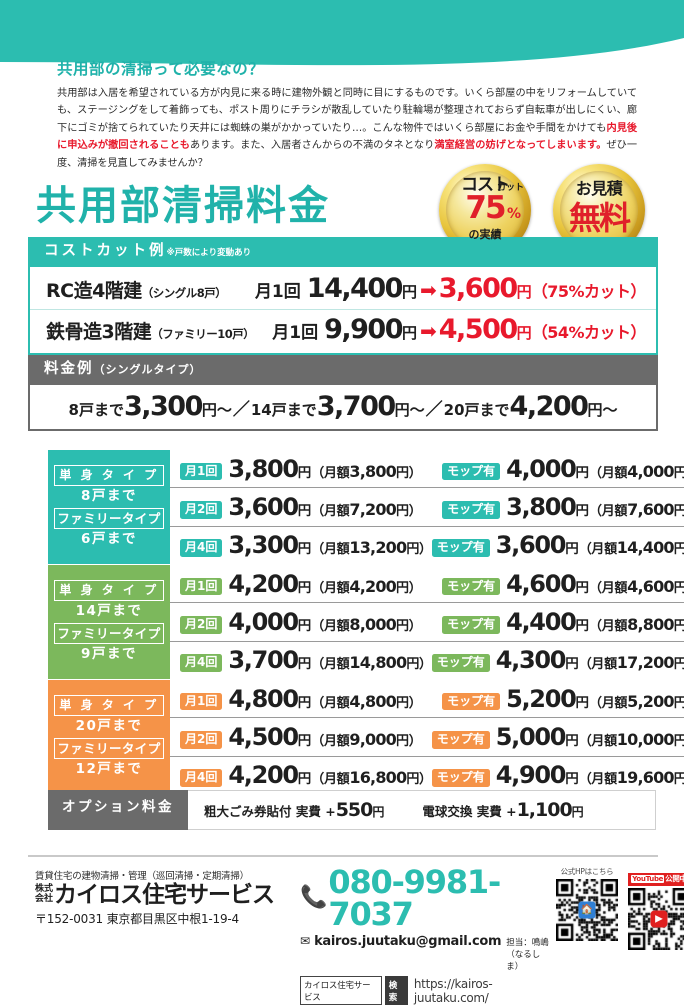  Describe the element at coordinates (356, 406) in the screenshot. I see `price-example-amount: 3,700` at that location.